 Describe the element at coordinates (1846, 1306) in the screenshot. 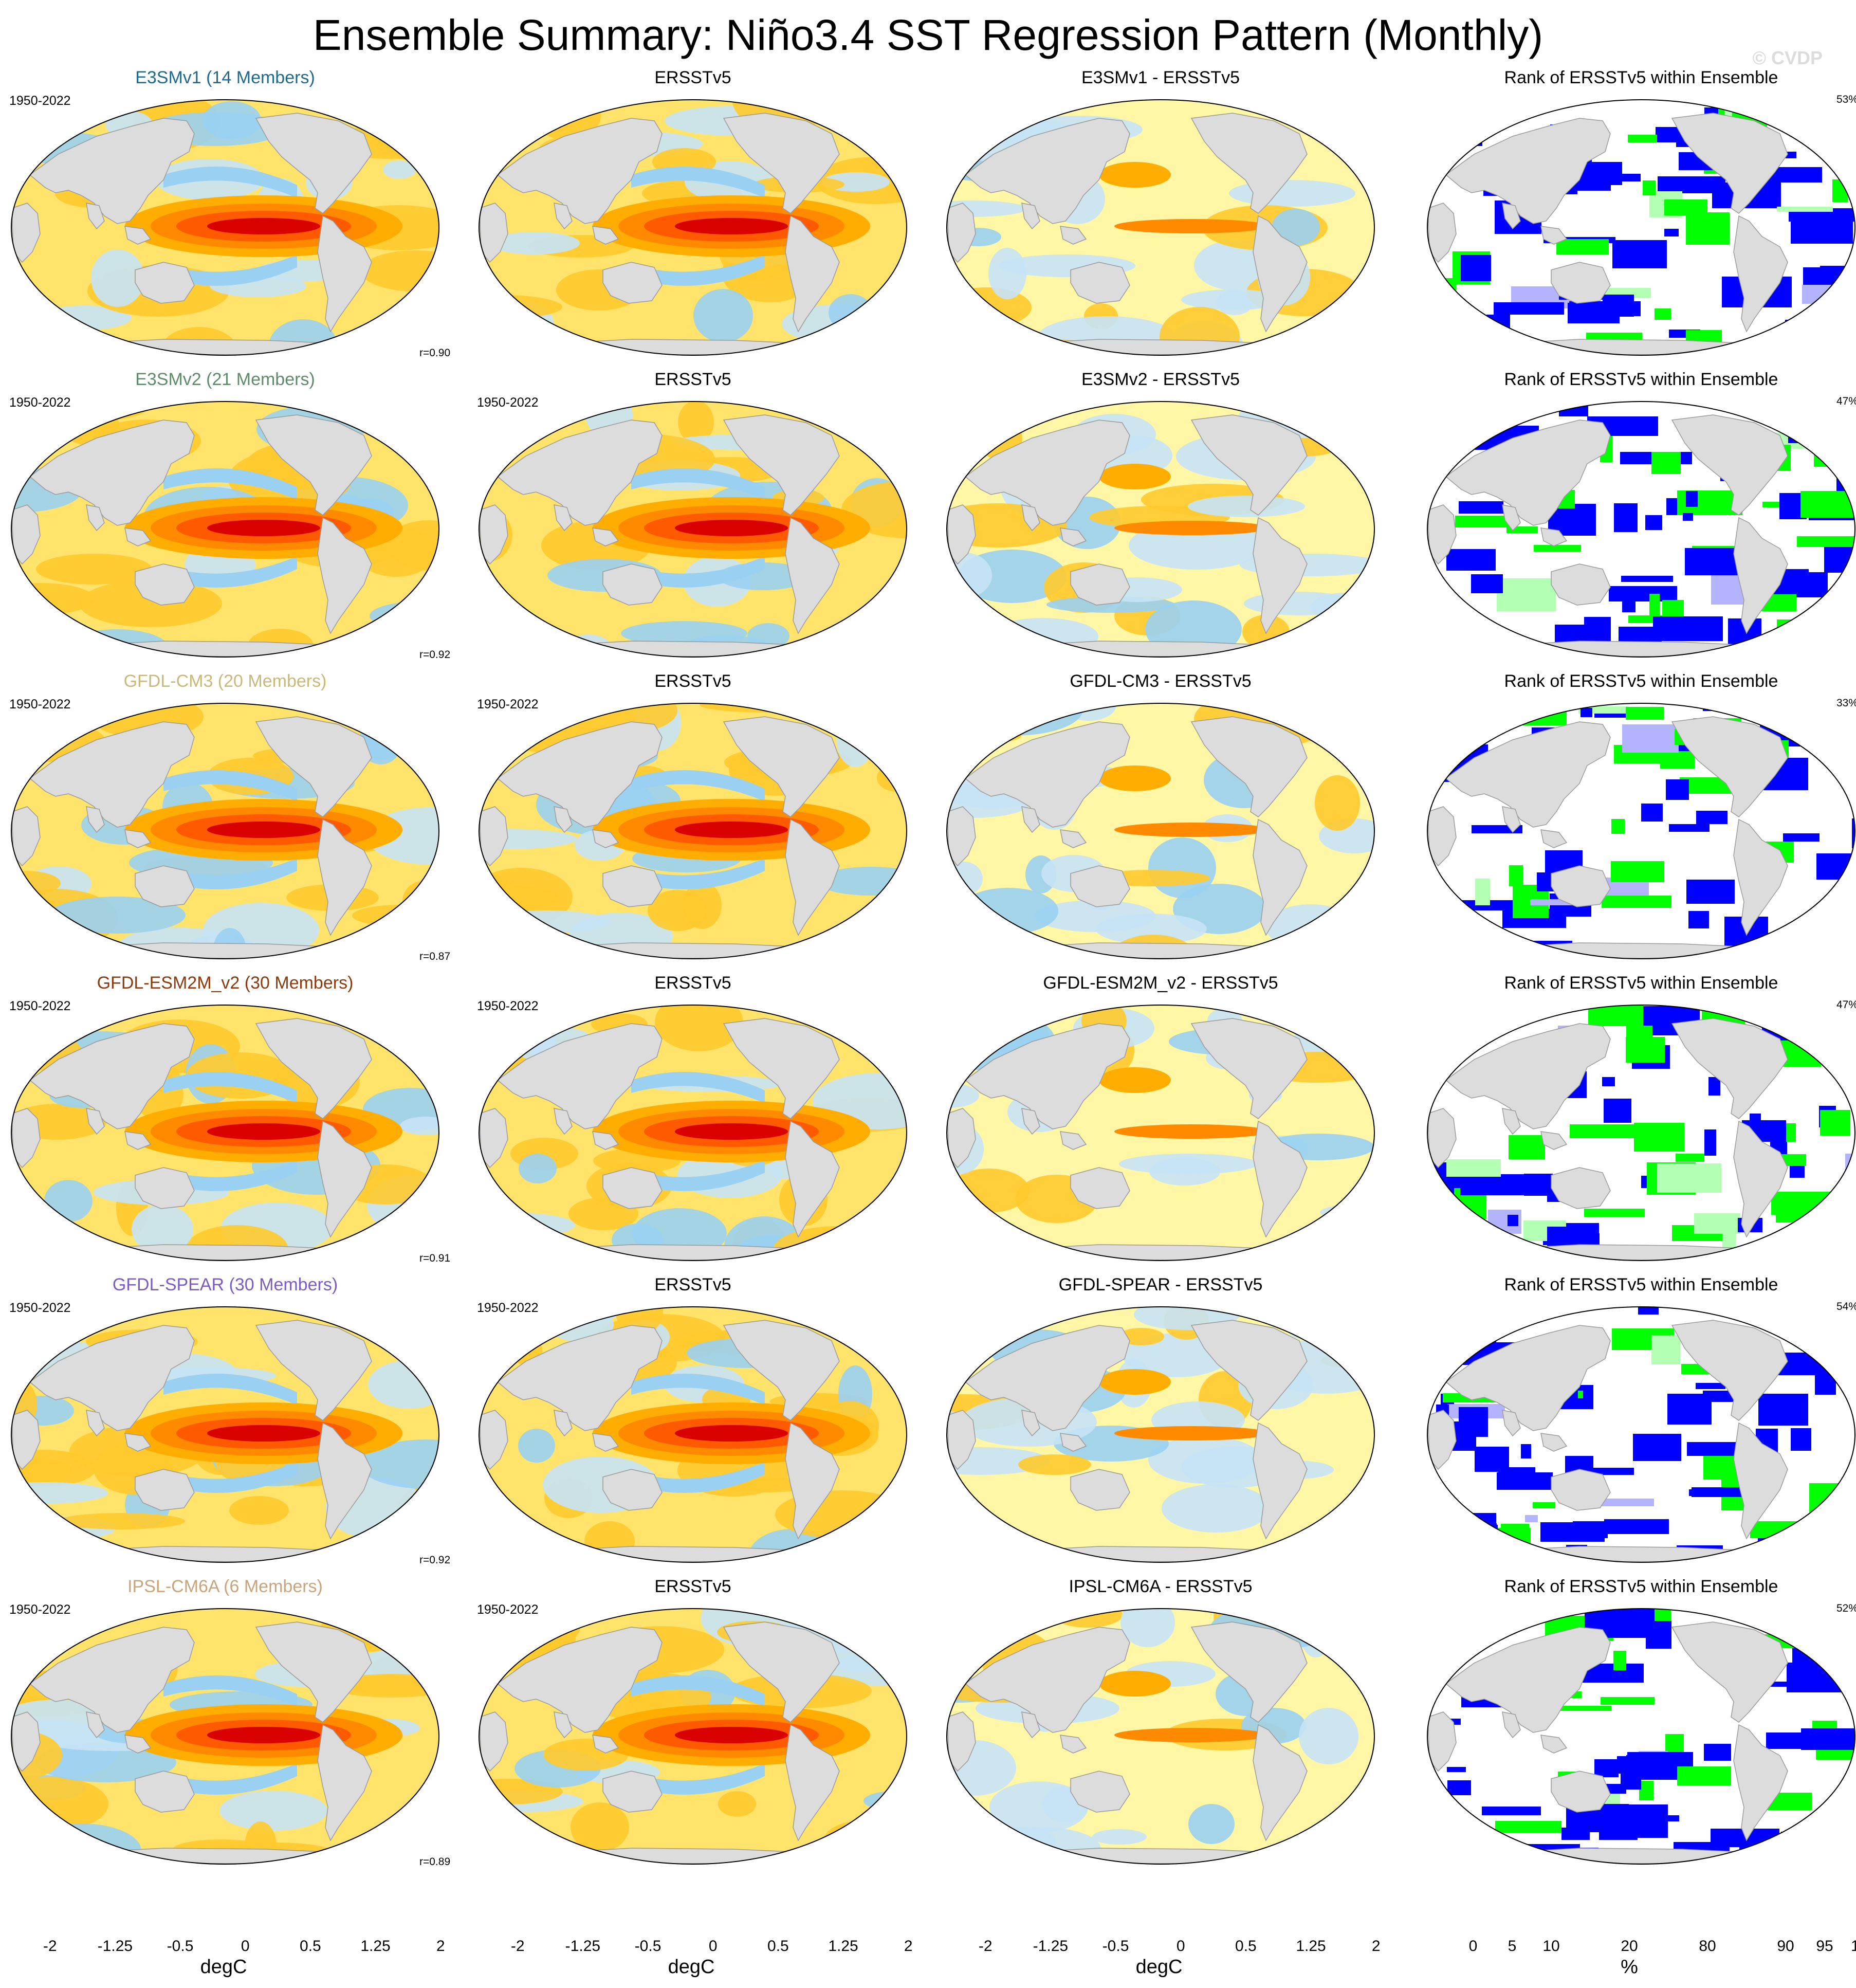

I see `rank-percent: 54%` at that location.